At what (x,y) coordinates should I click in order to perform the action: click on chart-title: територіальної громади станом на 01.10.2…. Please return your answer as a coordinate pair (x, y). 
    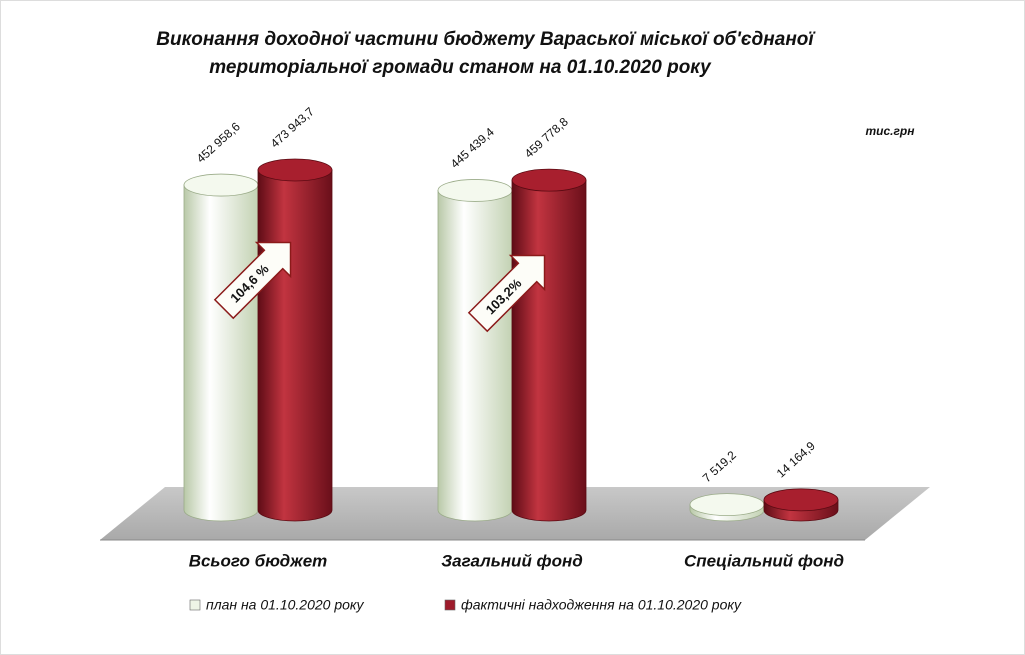
    Looking at the image, I should click on (460, 67).